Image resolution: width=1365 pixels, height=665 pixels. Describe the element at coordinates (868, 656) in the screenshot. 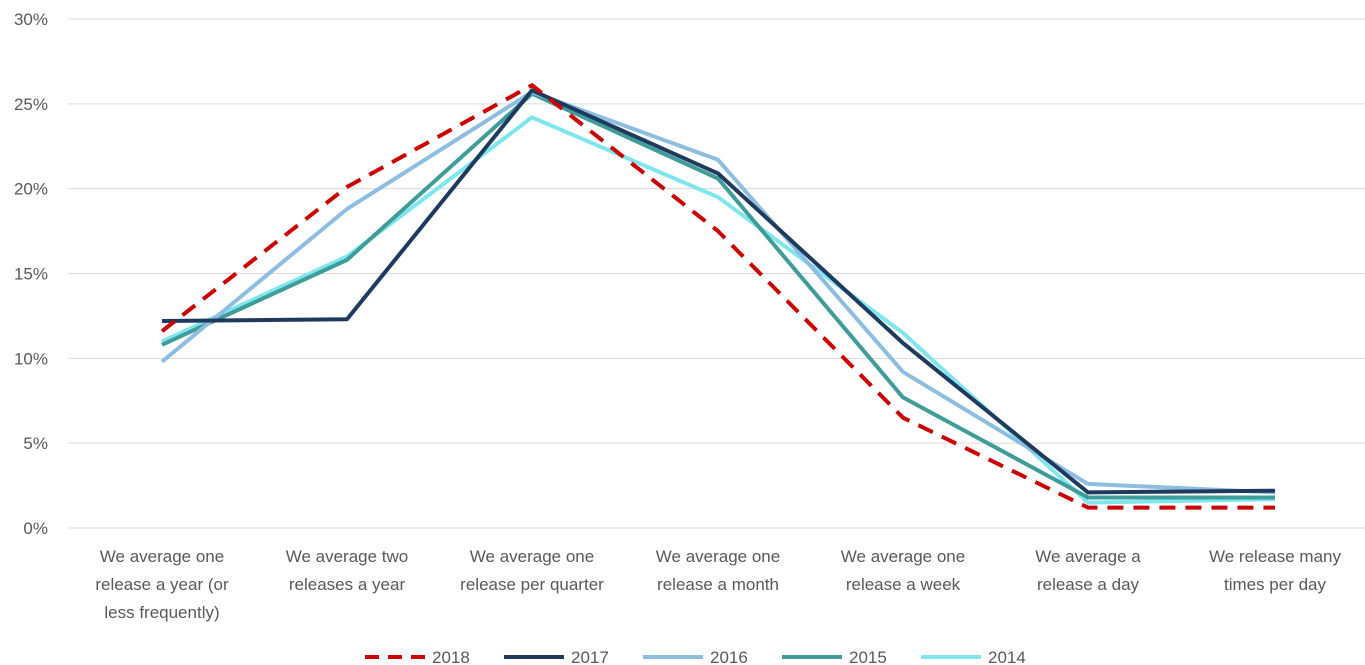

I see `legend-label-2015: 2015` at that location.